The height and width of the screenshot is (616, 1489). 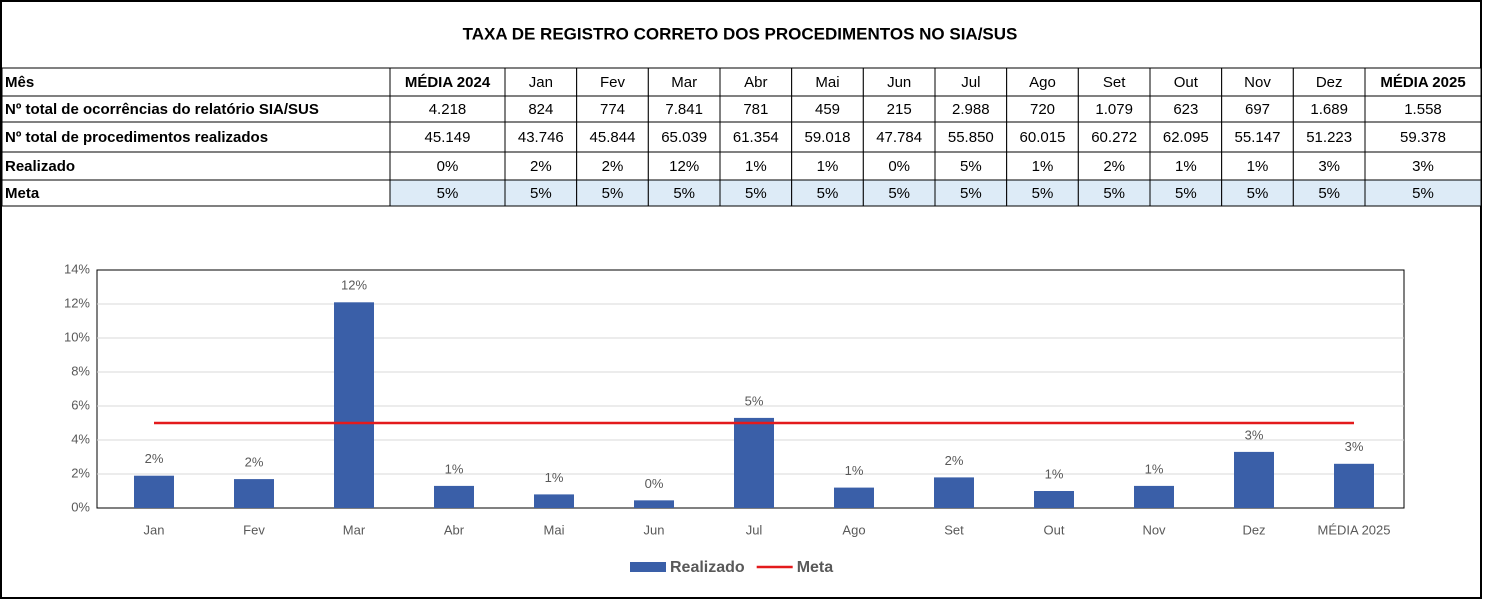 What do you see at coordinates (1258, 137) in the screenshot?
I see `cell-text: 55.147` at bounding box center [1258, 137].